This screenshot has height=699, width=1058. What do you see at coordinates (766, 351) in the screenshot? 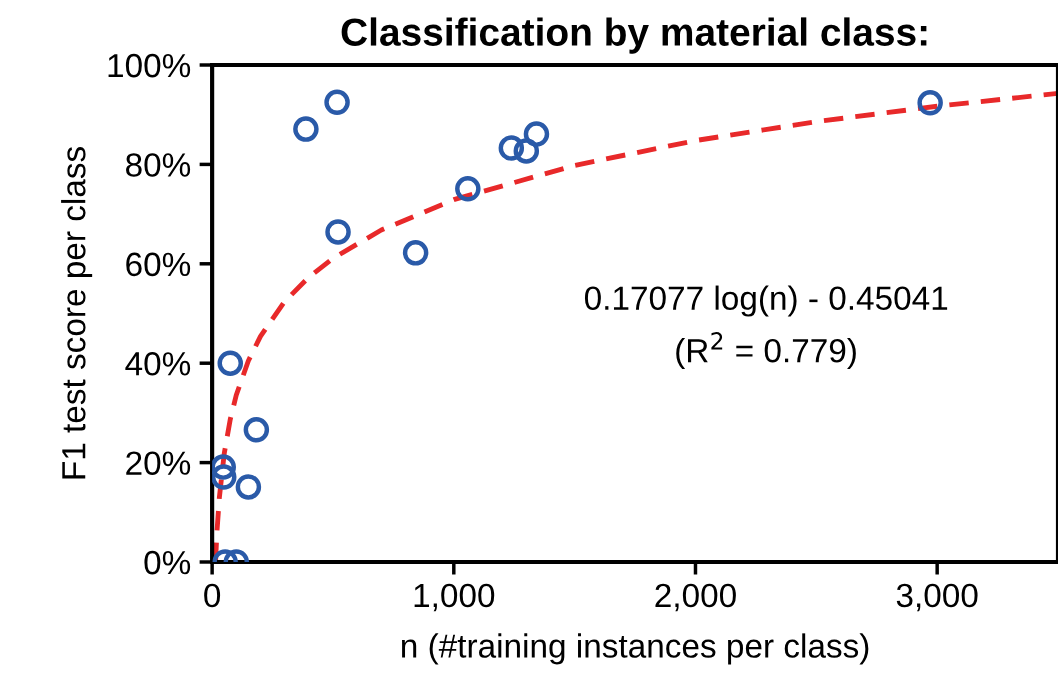
I see `annotation: (R$^{2}$ = 0.779)` at bounding box center [766, 351].